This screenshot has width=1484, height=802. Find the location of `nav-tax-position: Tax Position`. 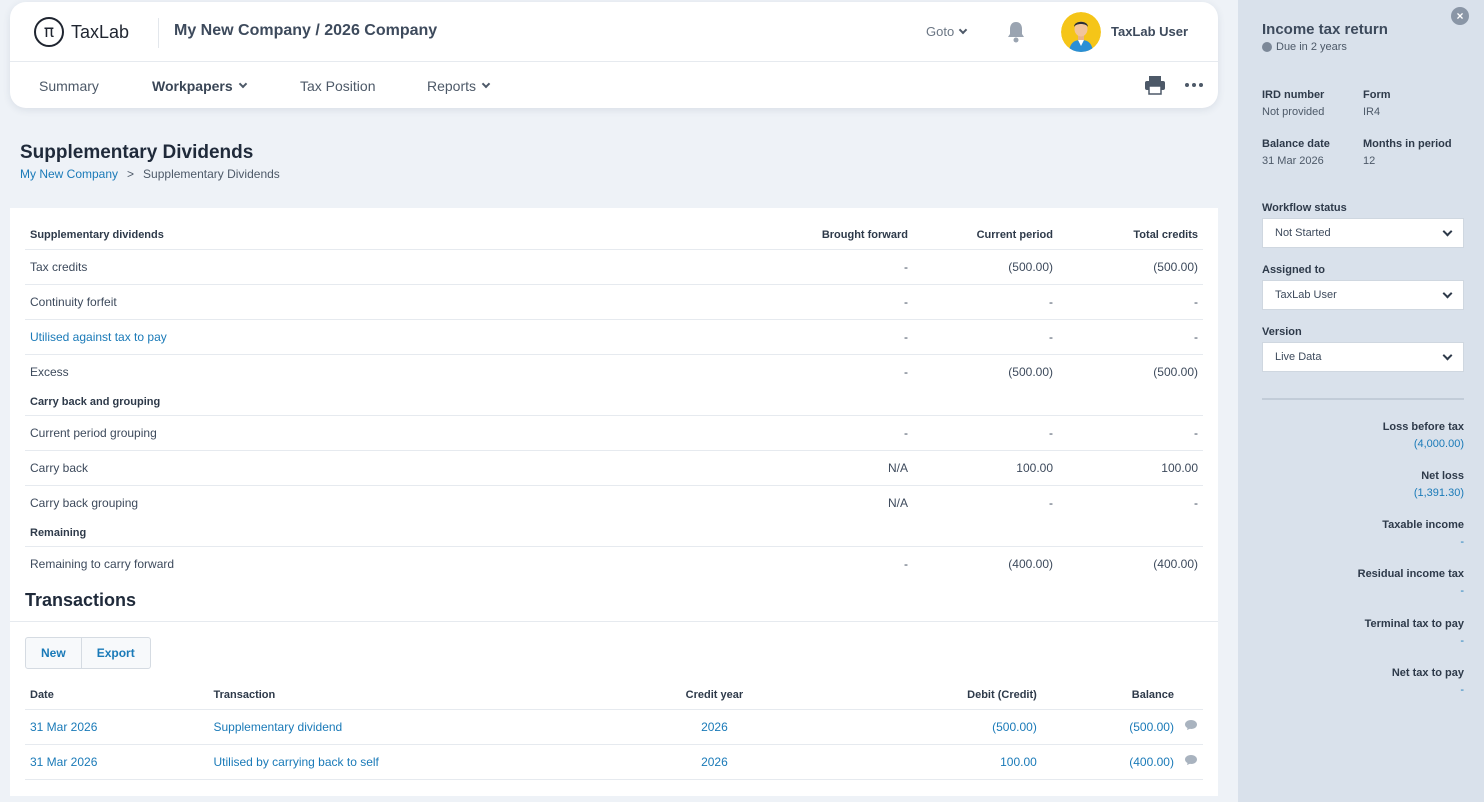

nav-tax-position: Tax Position is located at coordinates (337, 86).